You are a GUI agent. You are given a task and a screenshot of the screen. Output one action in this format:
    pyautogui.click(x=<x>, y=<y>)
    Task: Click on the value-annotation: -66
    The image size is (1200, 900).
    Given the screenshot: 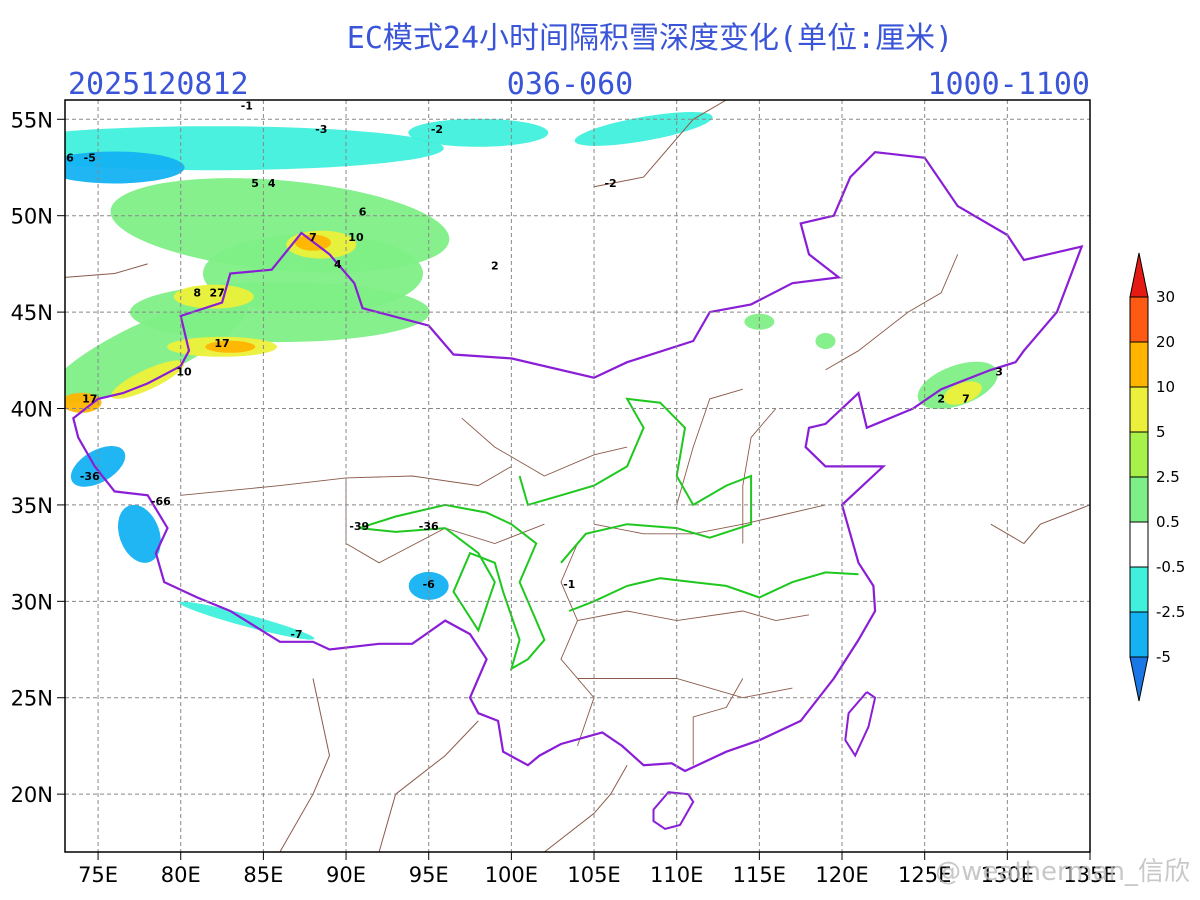 What is the action you would take?
    pyautogui.click(x=161, y=501)
    